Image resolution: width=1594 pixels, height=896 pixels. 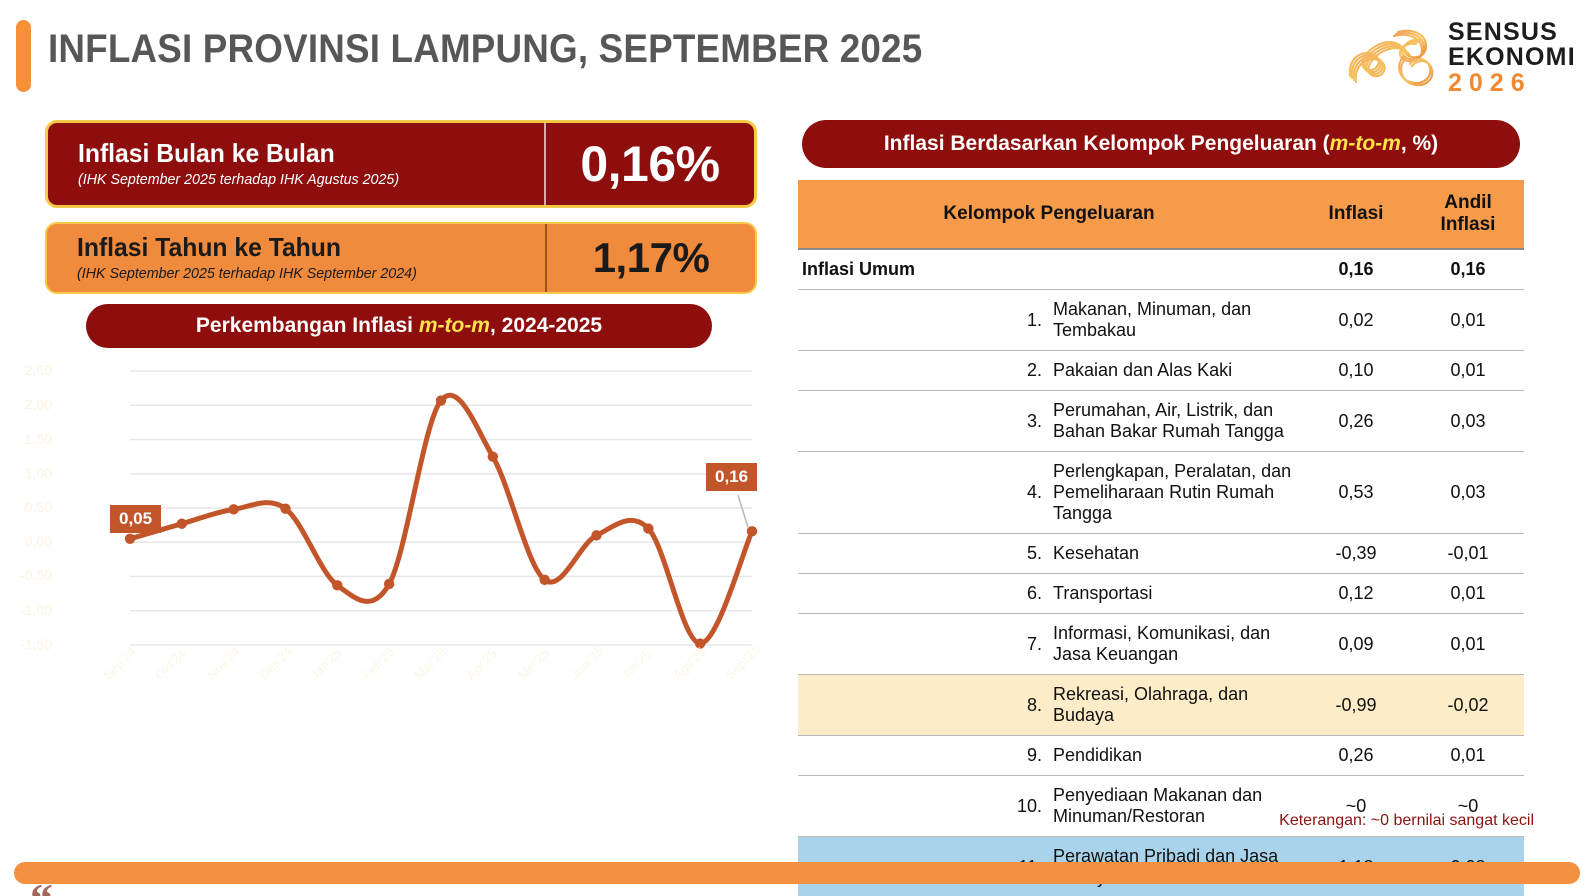 What do you see at coordinates (923, 755) in the screenshot?
I see `row-number: 9.` at bounding box center [923, 755].